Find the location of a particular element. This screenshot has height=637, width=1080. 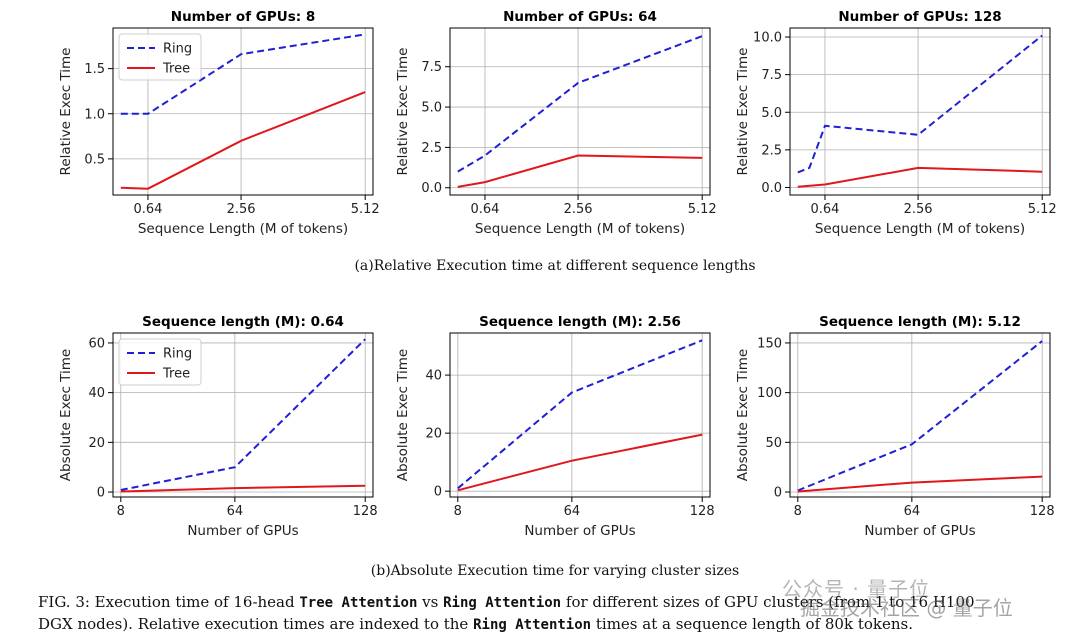

chart-title: Number of GPUs: 64 is located at coordinates (580, 17).